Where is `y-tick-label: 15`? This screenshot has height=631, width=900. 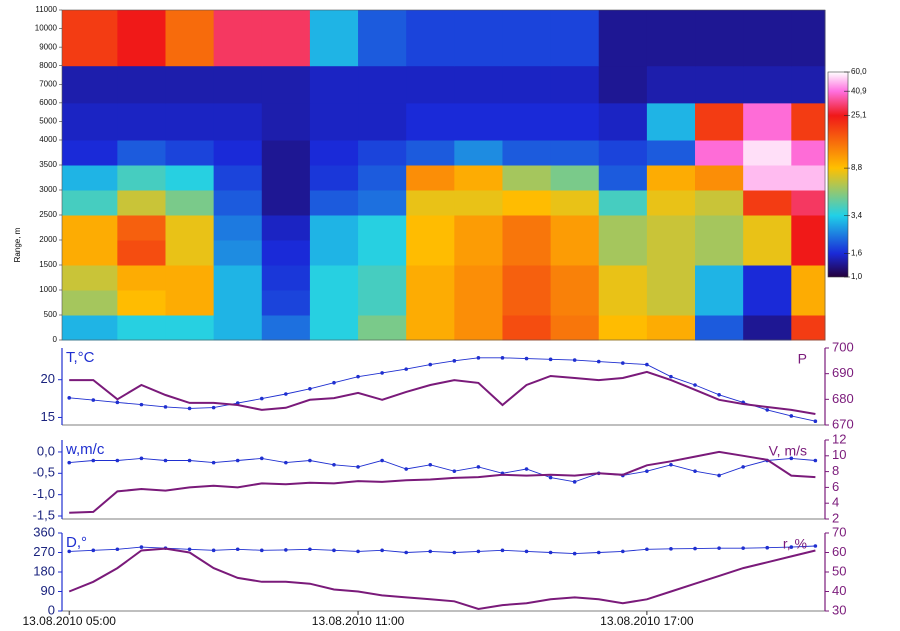 y-tick-label: 15 is located at coordinates (48, 416).